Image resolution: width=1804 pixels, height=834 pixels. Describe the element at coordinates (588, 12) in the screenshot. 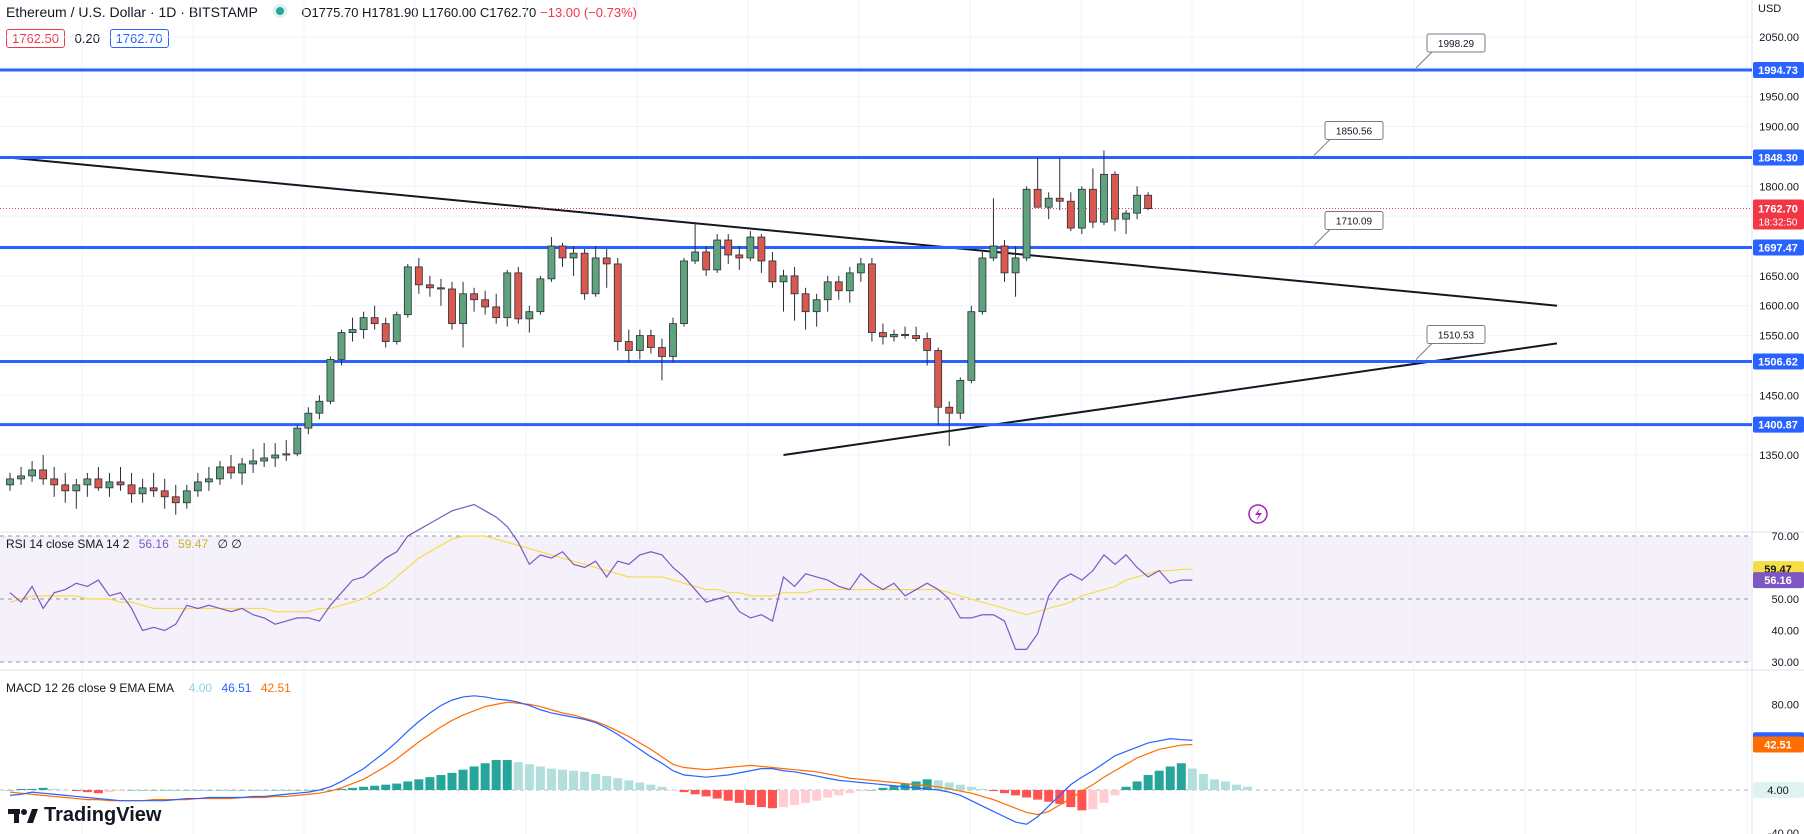

I see `price-change: −13.00 (−0.73%)` at that location.